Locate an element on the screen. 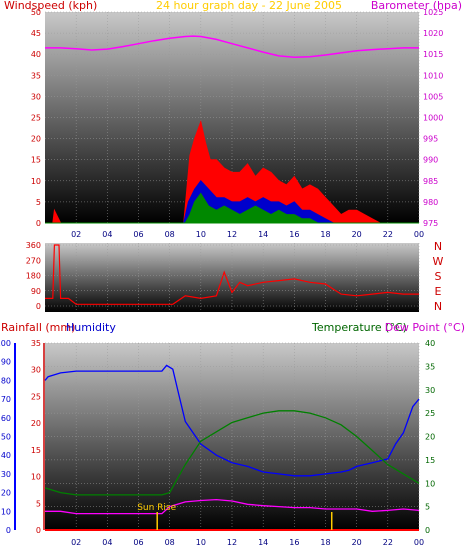 The height and width of the screenshot is (555, 466). barometer-tick-label: 1005 is located at coordinates (433, 96).